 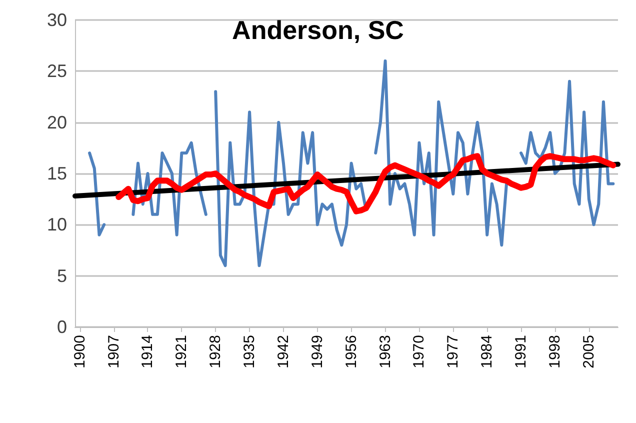 I want to click on x-tick-label: 1998, so click(x=555, y=351).